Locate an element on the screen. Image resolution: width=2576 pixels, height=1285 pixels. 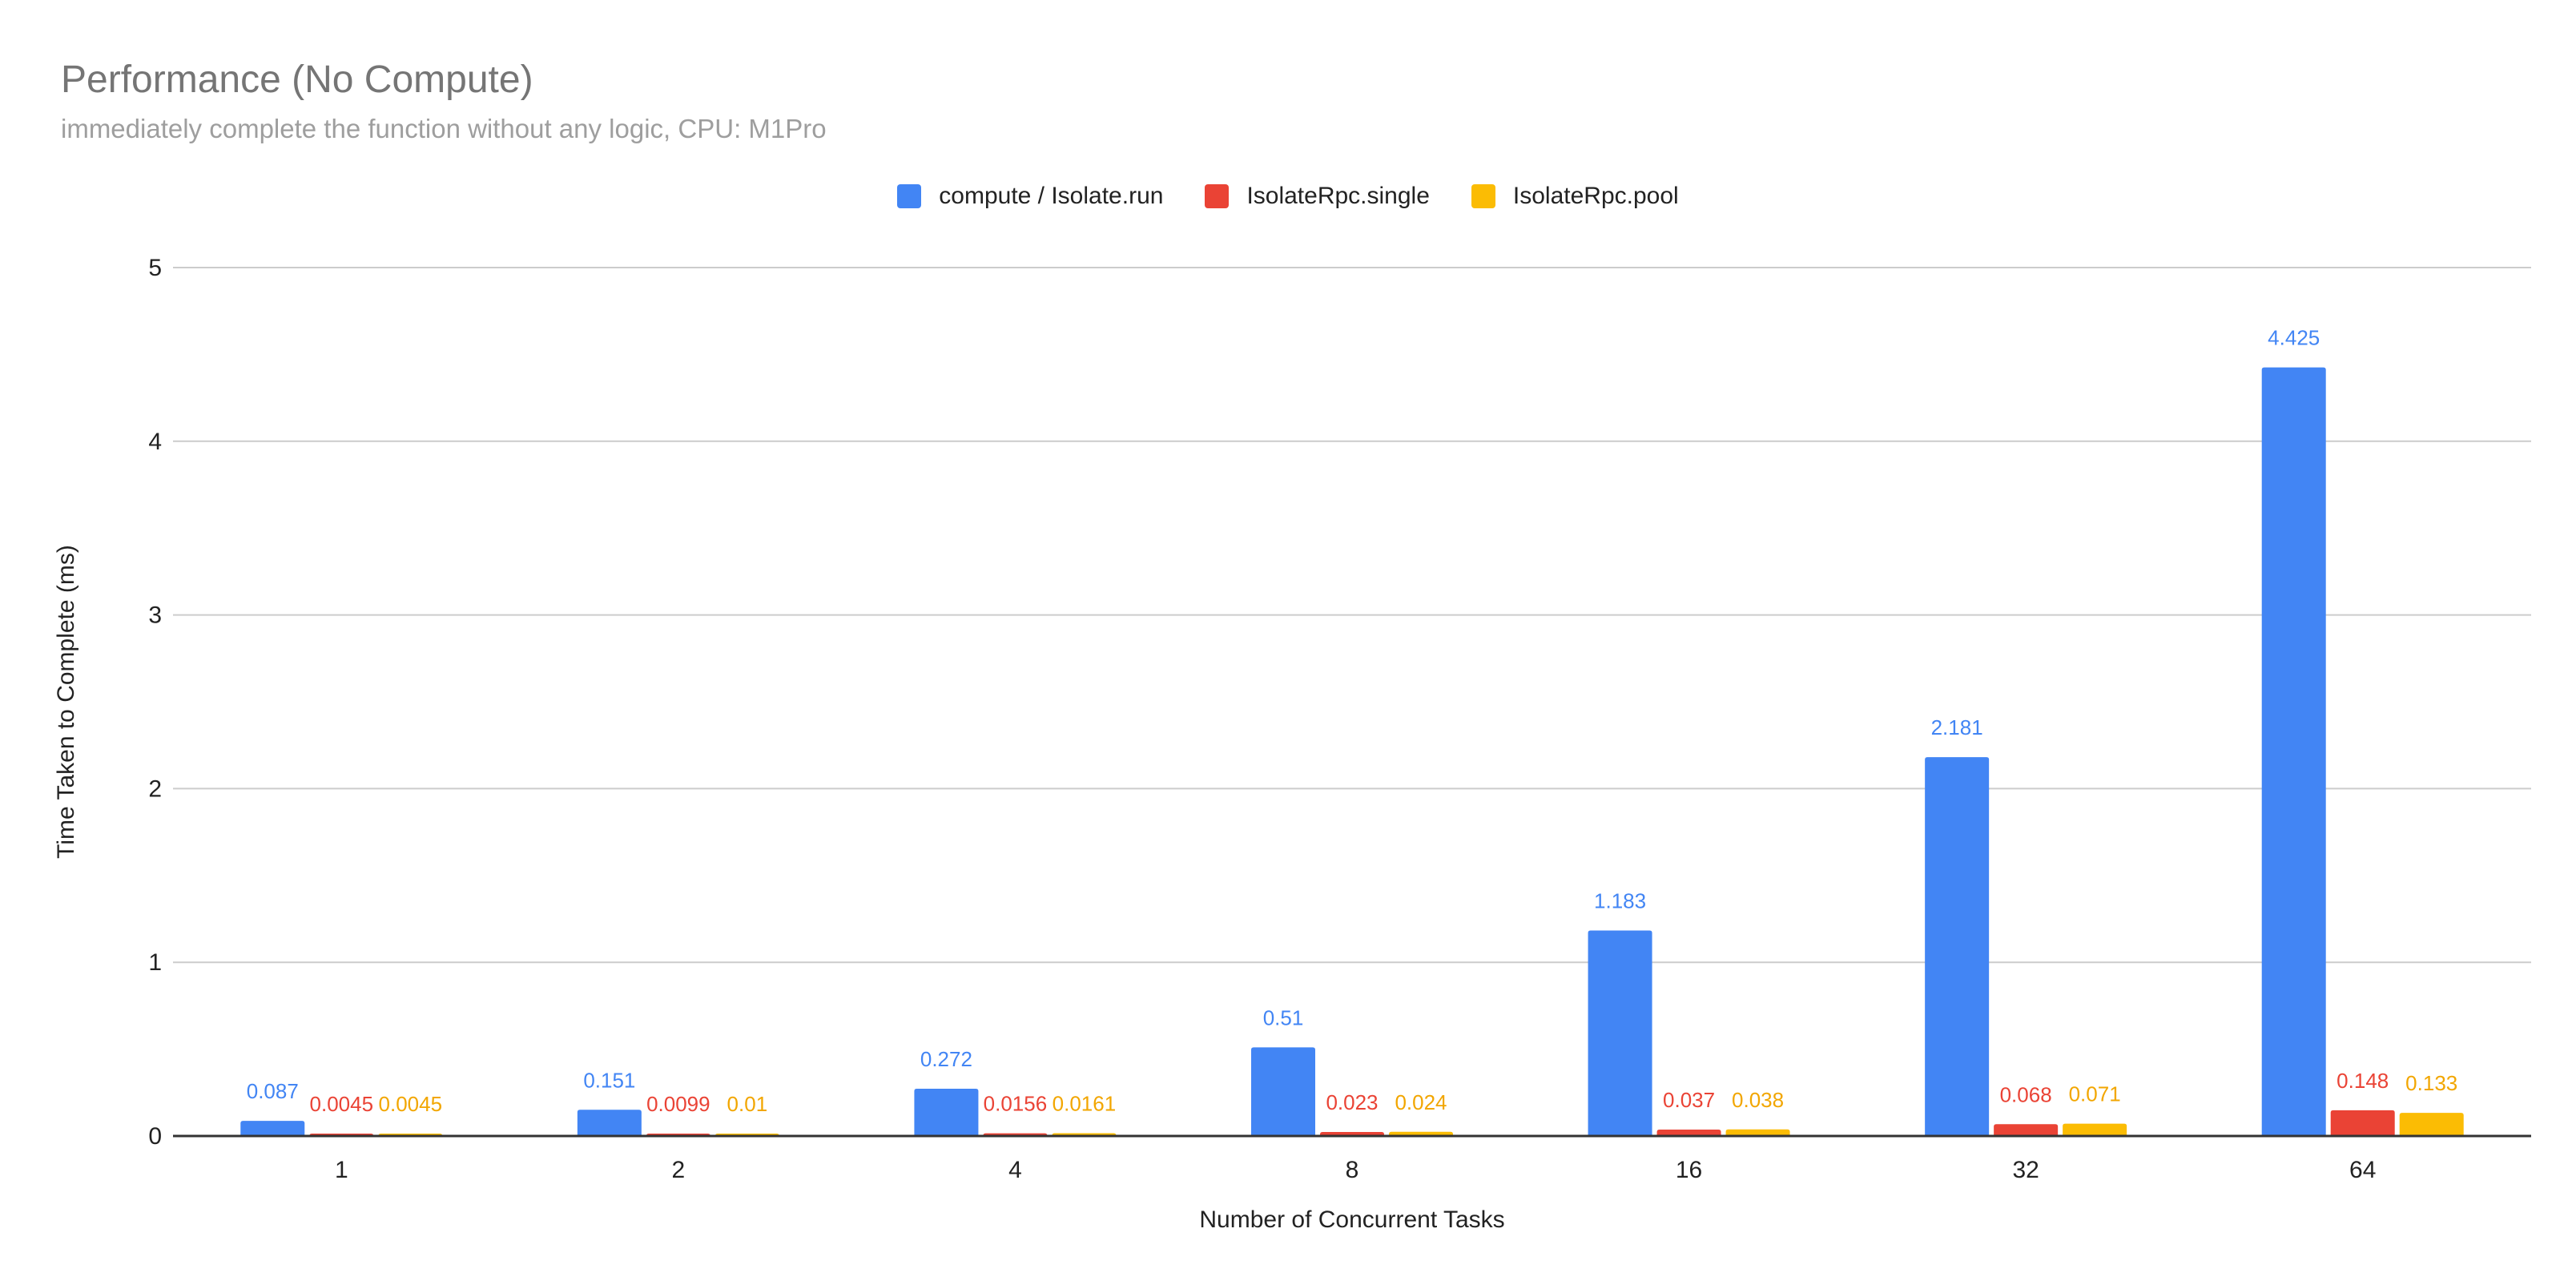
data-label: 0.038 is located at coordinates (1758, 1100).